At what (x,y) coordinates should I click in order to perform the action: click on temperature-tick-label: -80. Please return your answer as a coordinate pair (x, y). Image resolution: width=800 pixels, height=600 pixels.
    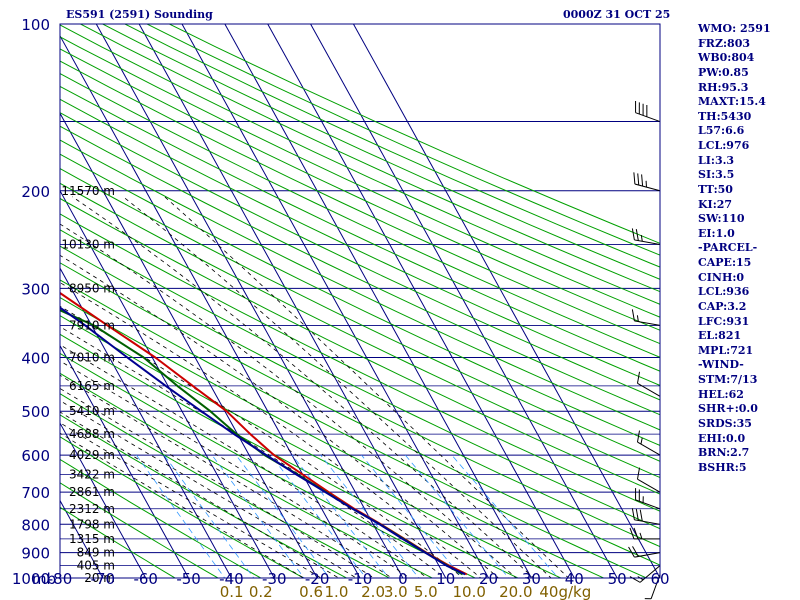
    Looking at the image, I should click on (60, 579).